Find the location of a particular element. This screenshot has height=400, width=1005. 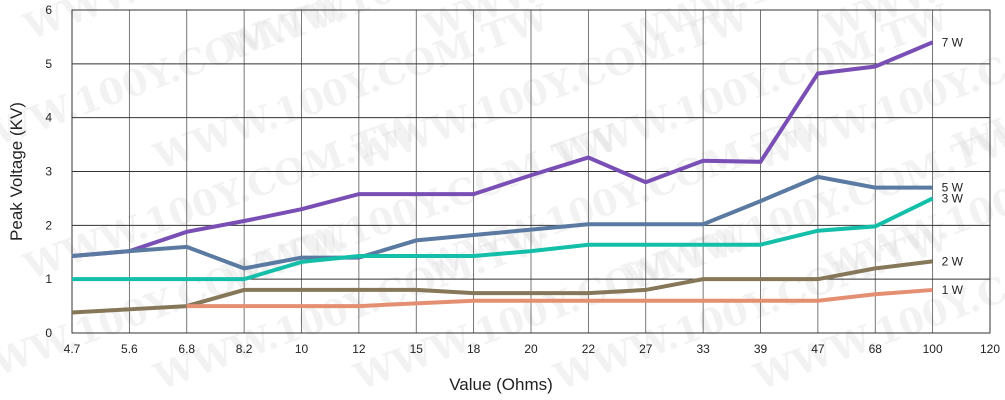

x-tick-label: 18 is located at coordinates (474, 349).